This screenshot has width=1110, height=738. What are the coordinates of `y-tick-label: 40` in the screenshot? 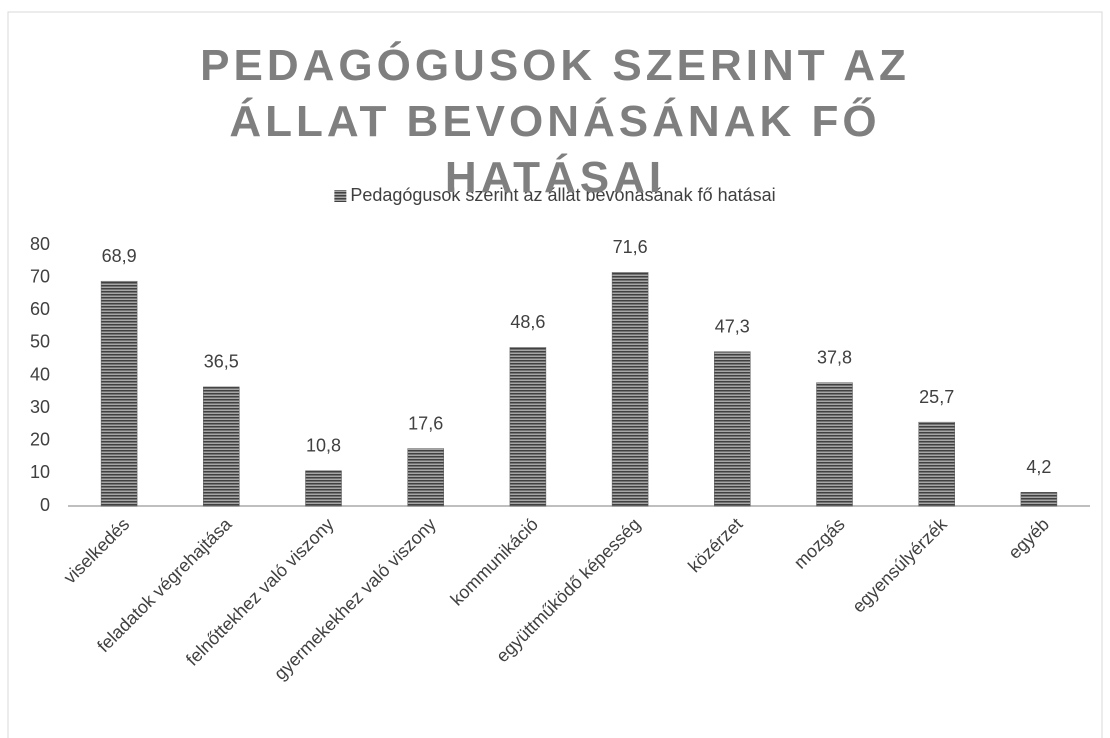 It's located at (40, 374).